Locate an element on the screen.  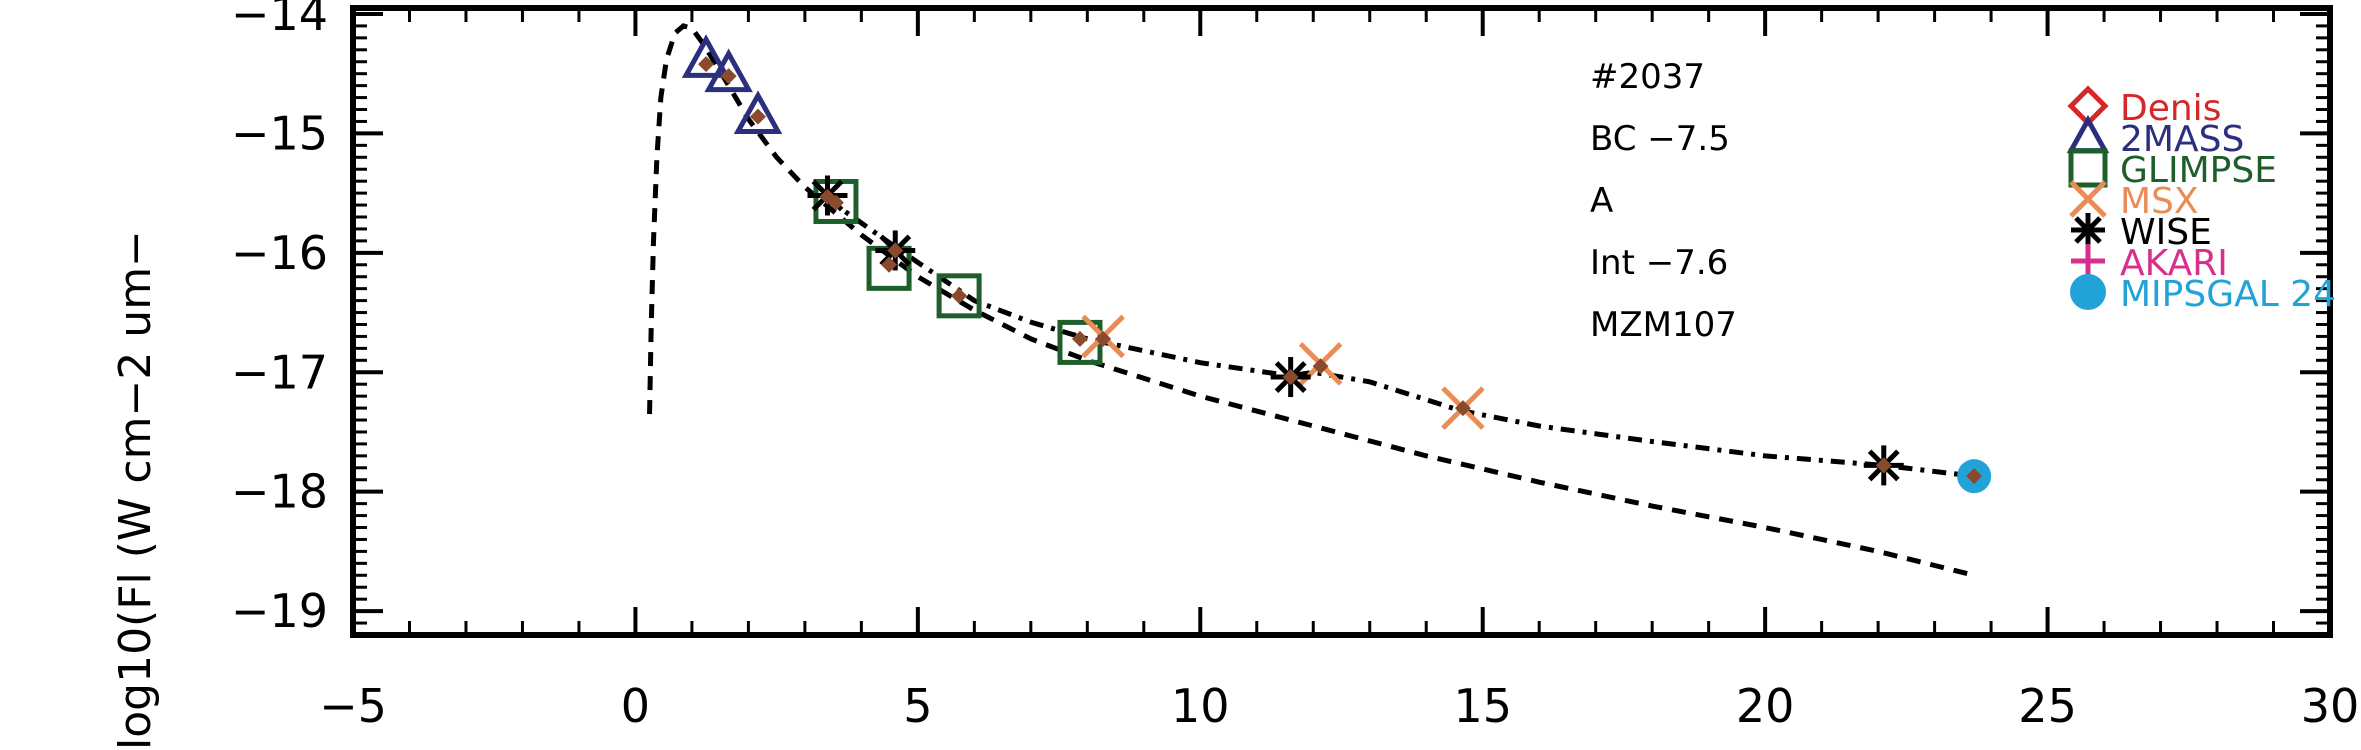
y-tick-label: −16 is located at coordinates (279, 253).